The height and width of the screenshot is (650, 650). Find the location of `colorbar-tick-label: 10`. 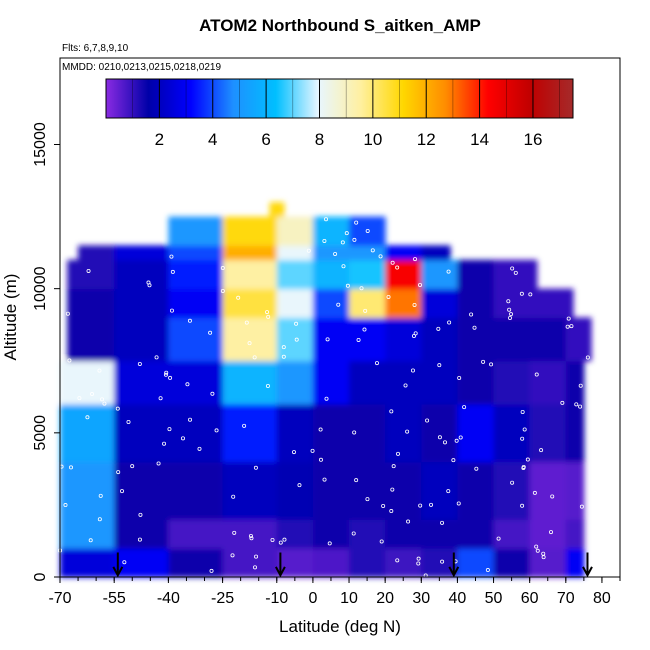

colorbar-tick-label: 10 is located at coordinates (372, 139).